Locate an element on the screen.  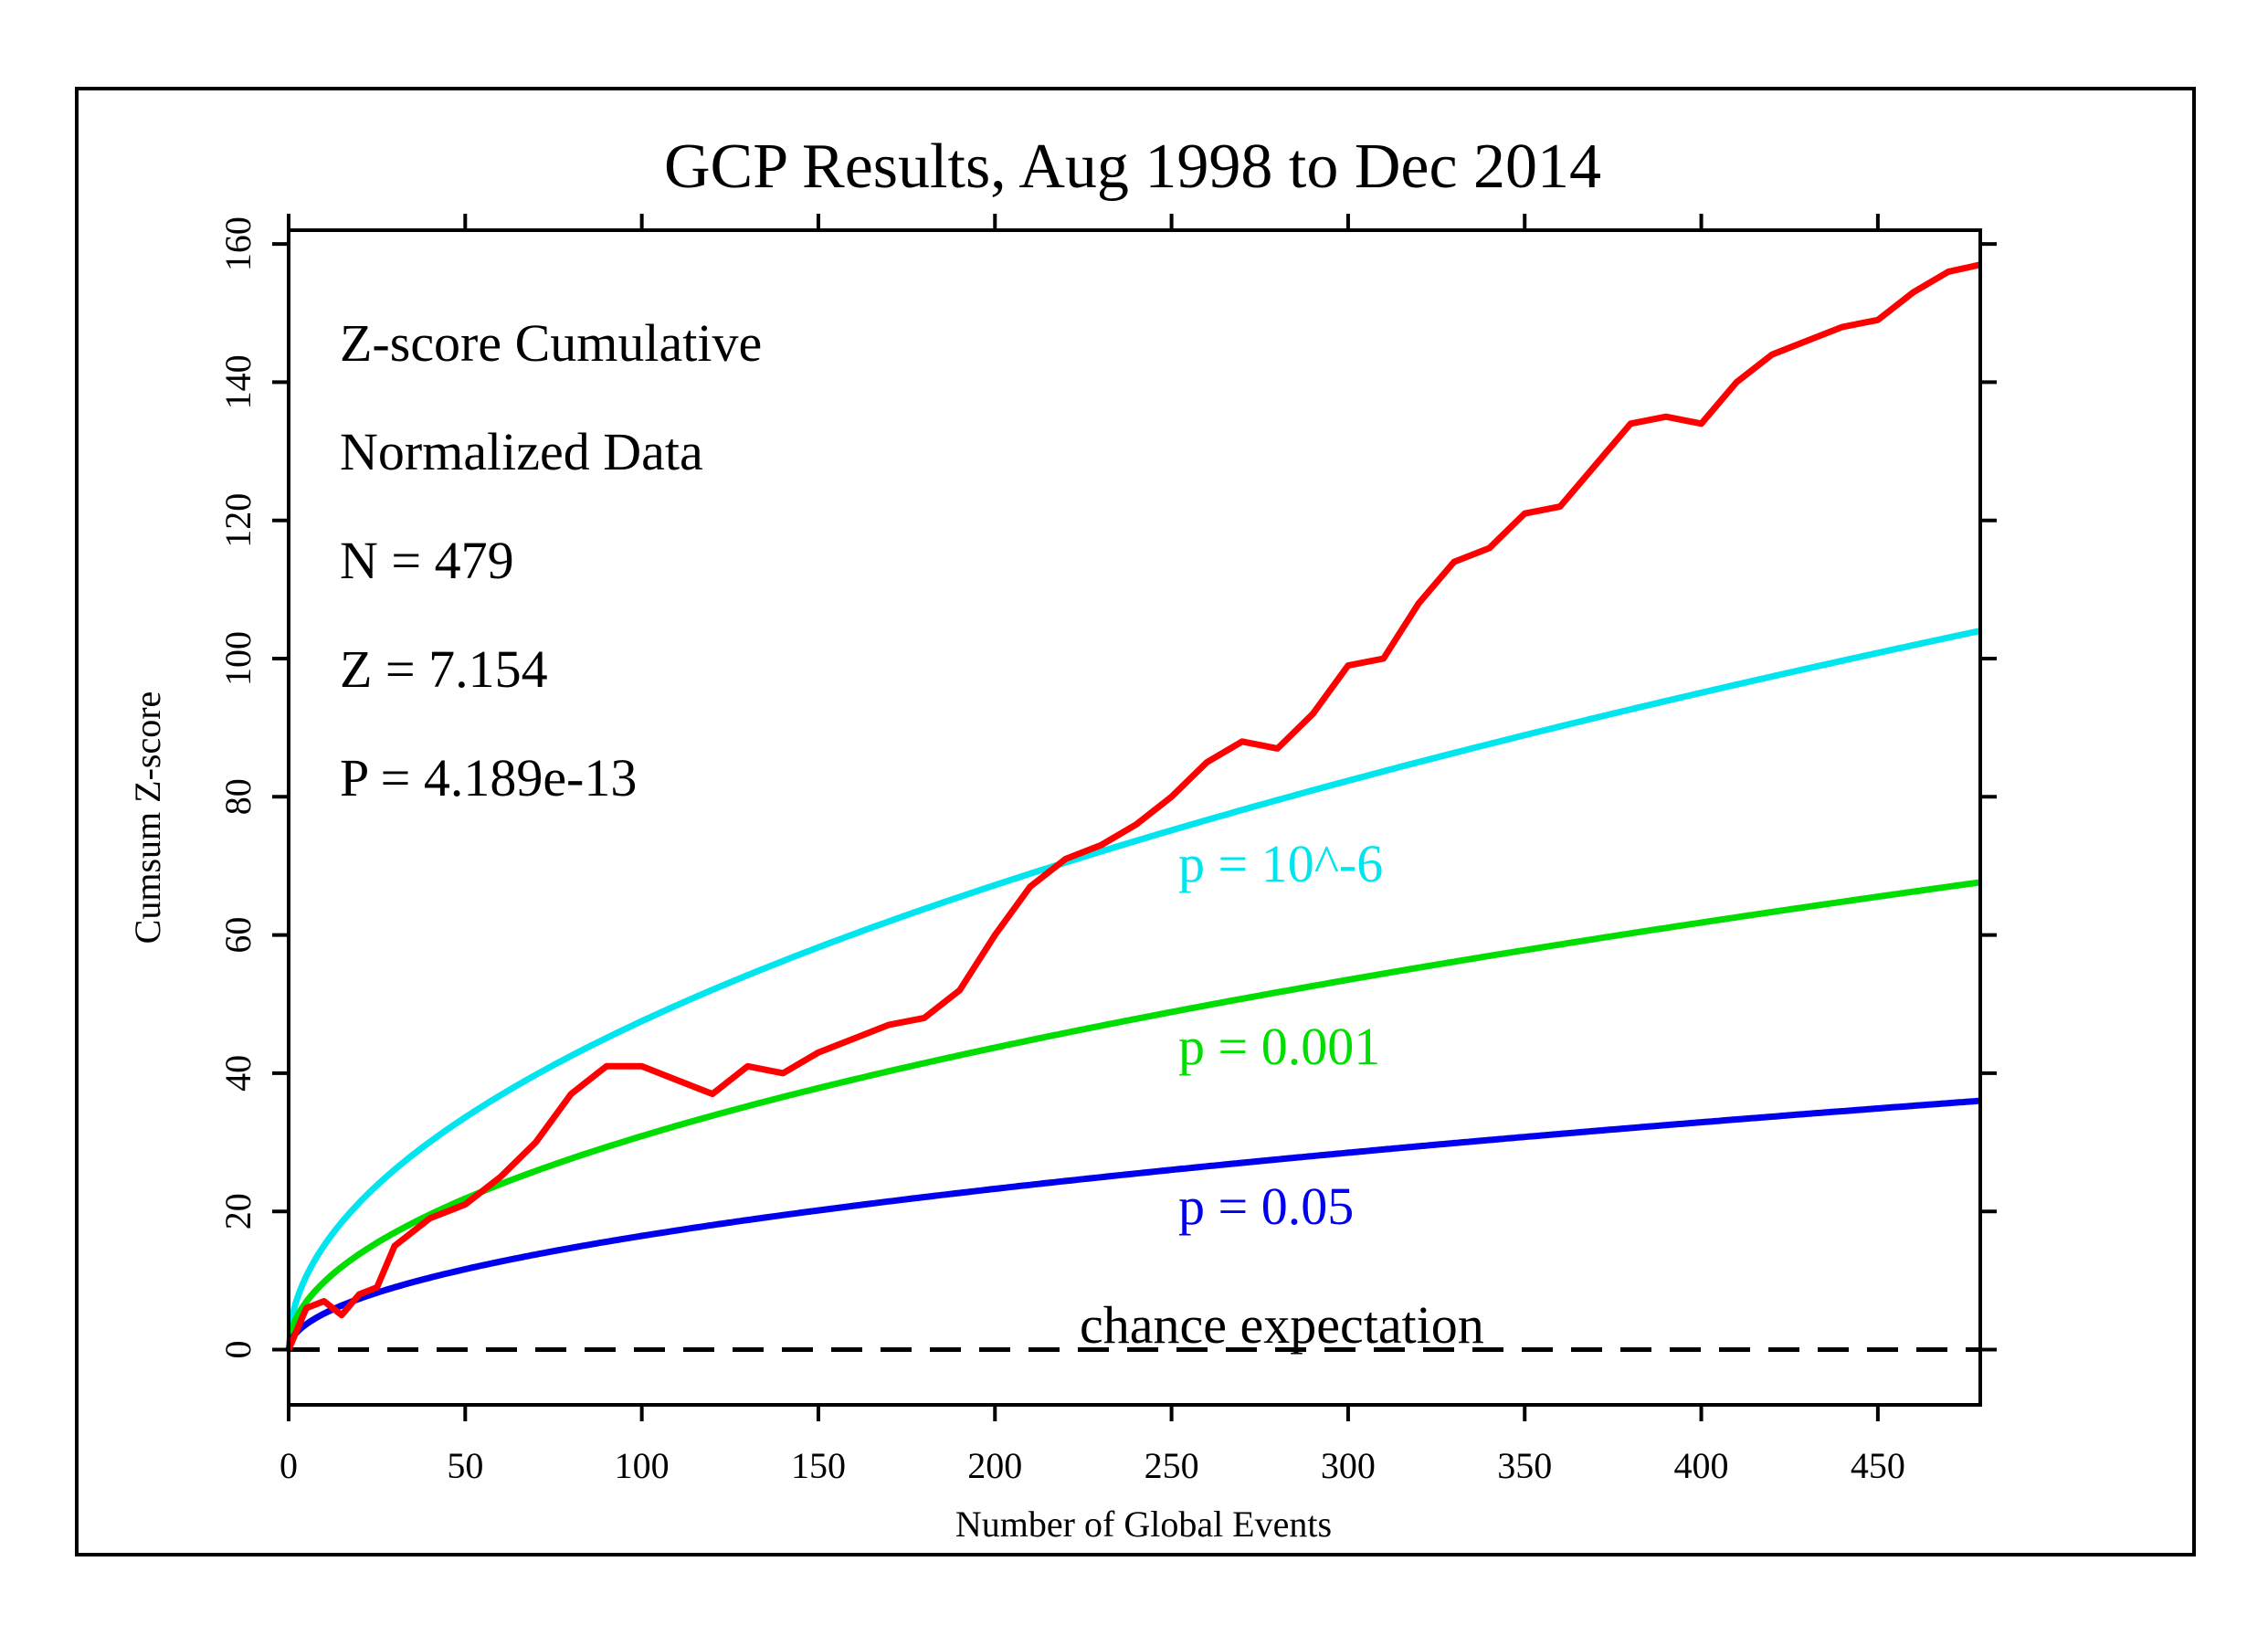
x-tick-label: 450 is located at coordinates (1878, 1465).